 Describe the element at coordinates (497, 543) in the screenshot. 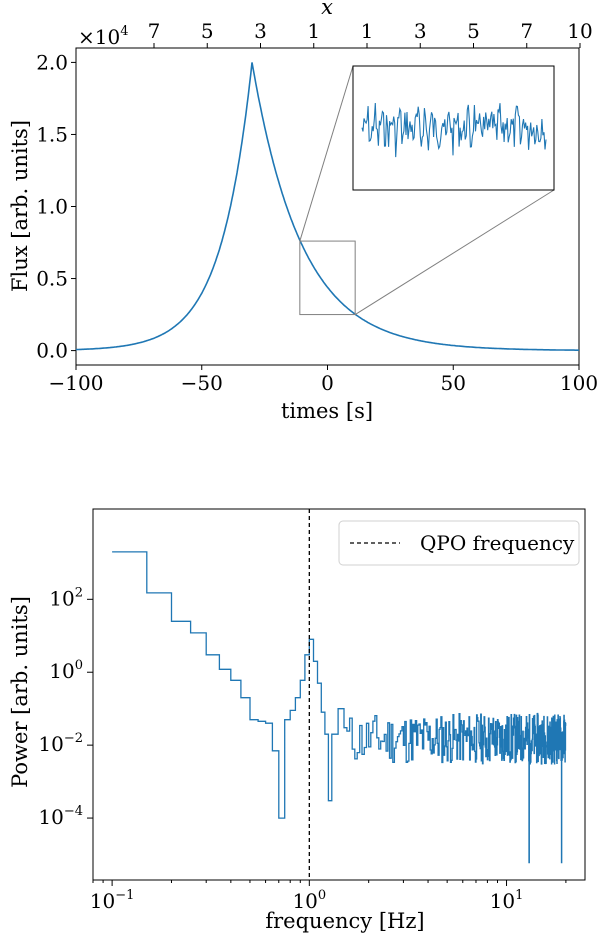

I see `legend-label: QPO frequency` at that location.